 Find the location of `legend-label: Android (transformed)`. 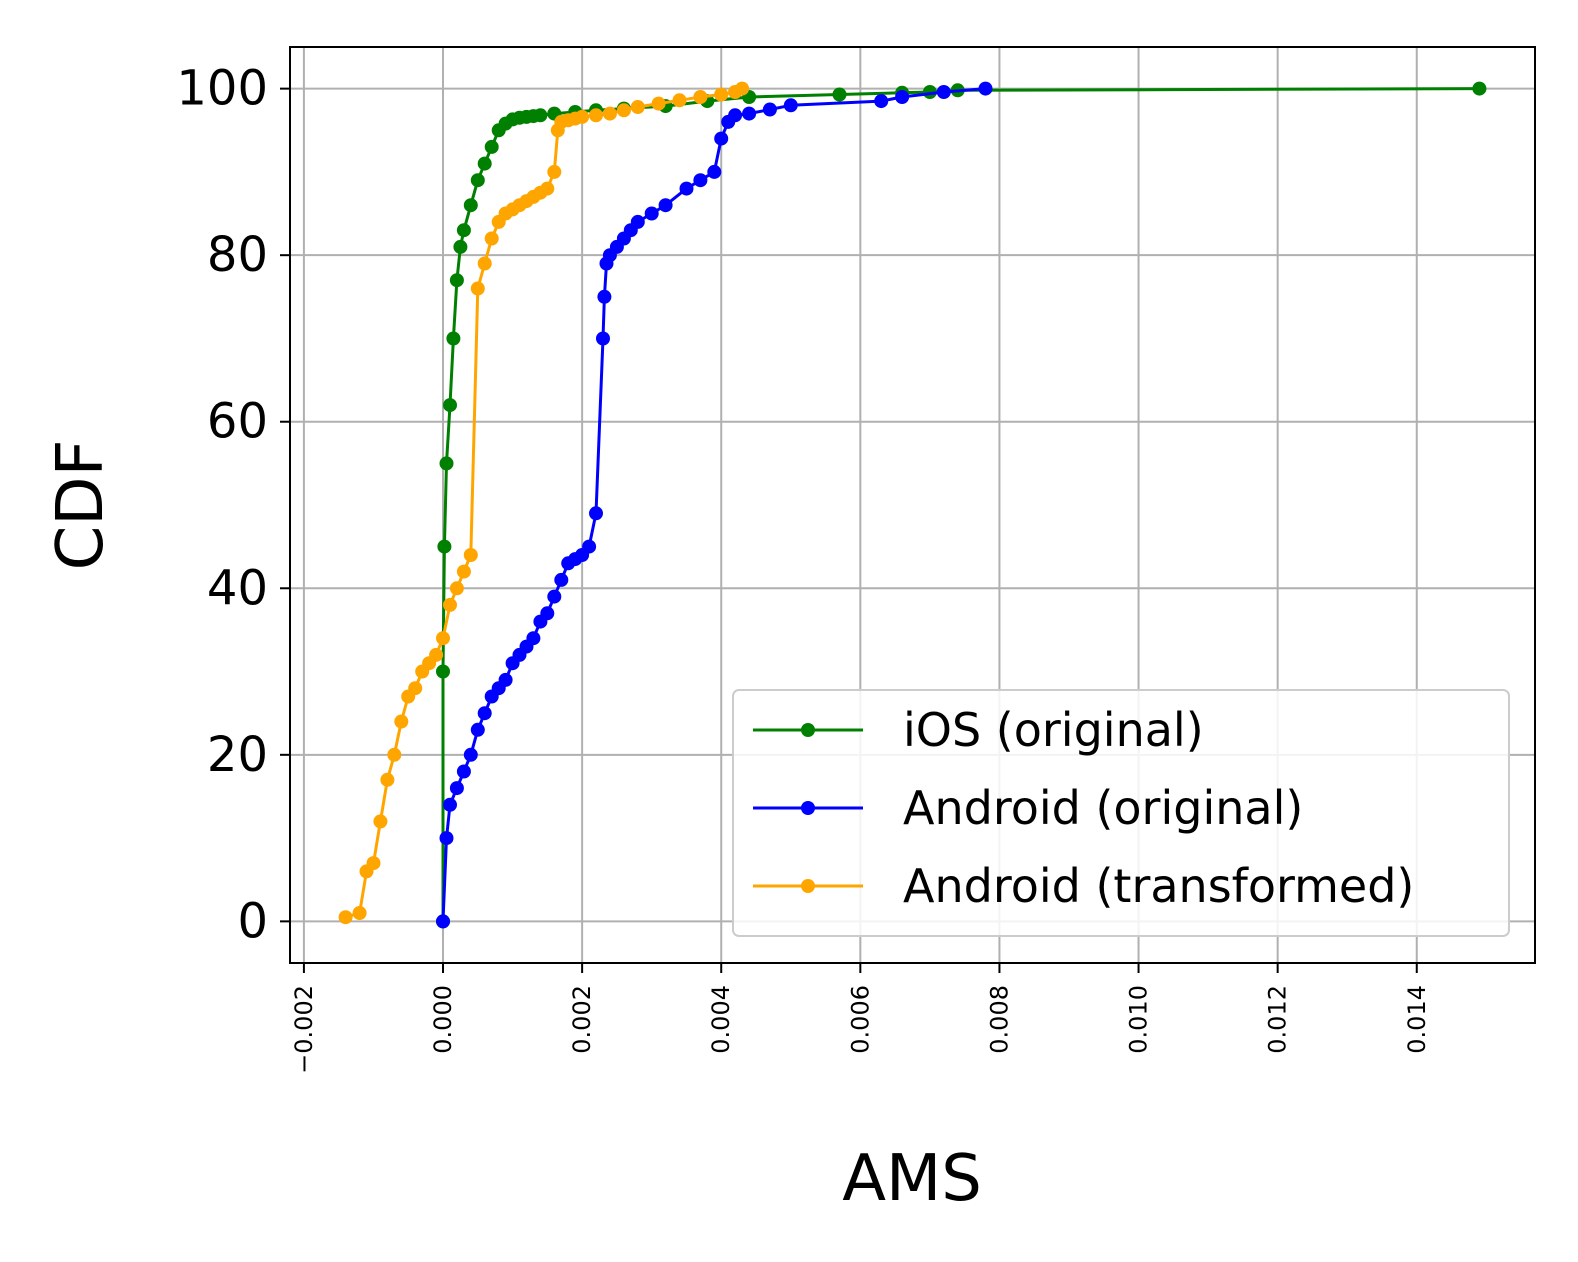

legend-label: Android (transformed) is located at coordinates (1158, 886).